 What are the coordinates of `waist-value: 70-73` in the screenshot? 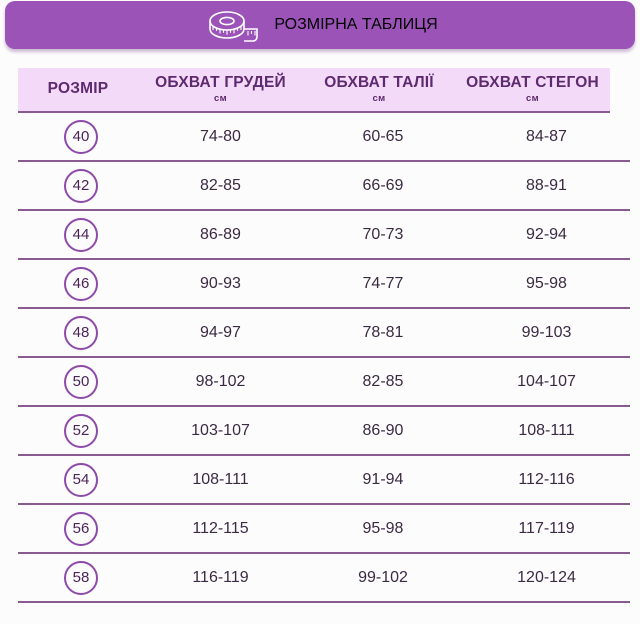 It's located at (383, 234).